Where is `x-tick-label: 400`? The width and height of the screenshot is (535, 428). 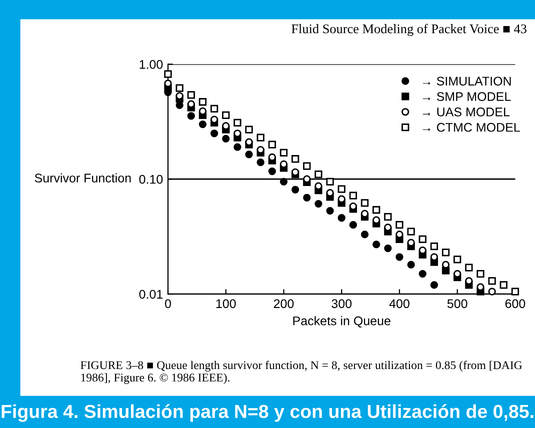
x-tick-label: 400 is located at coordinates (399, 303).